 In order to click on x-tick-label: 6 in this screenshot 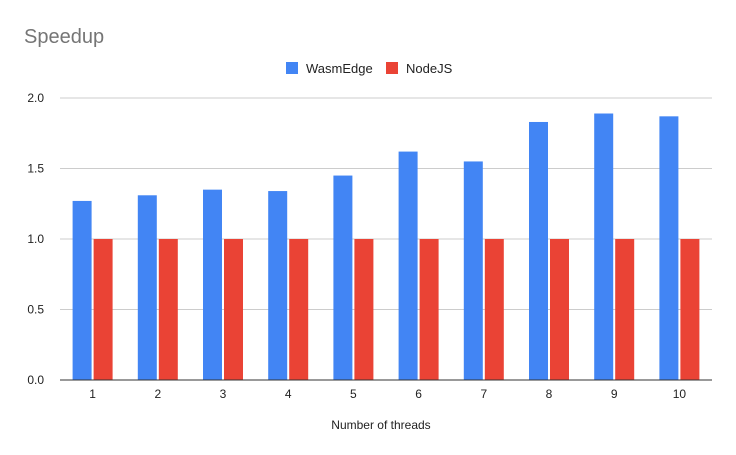, I will do `click(418, 394)`.